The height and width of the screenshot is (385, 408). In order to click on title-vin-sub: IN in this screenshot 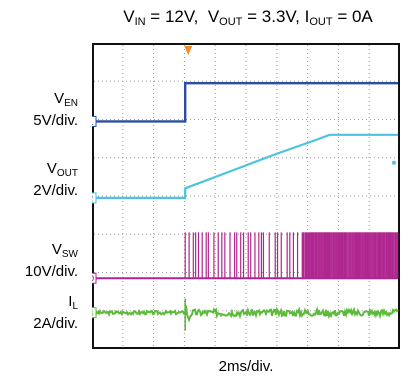, I will do `click(140, 22)`.